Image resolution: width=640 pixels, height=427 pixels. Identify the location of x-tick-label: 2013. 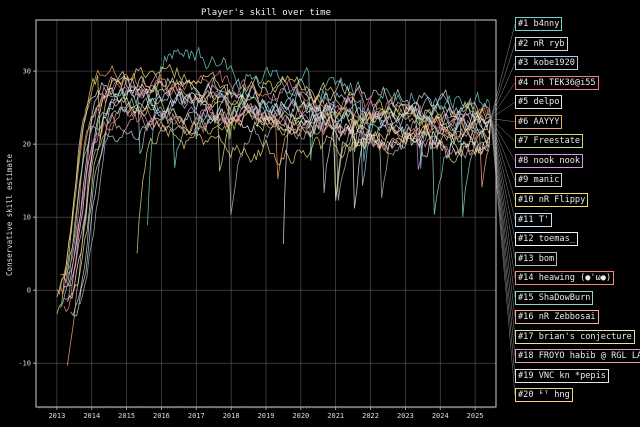
(56, 416).